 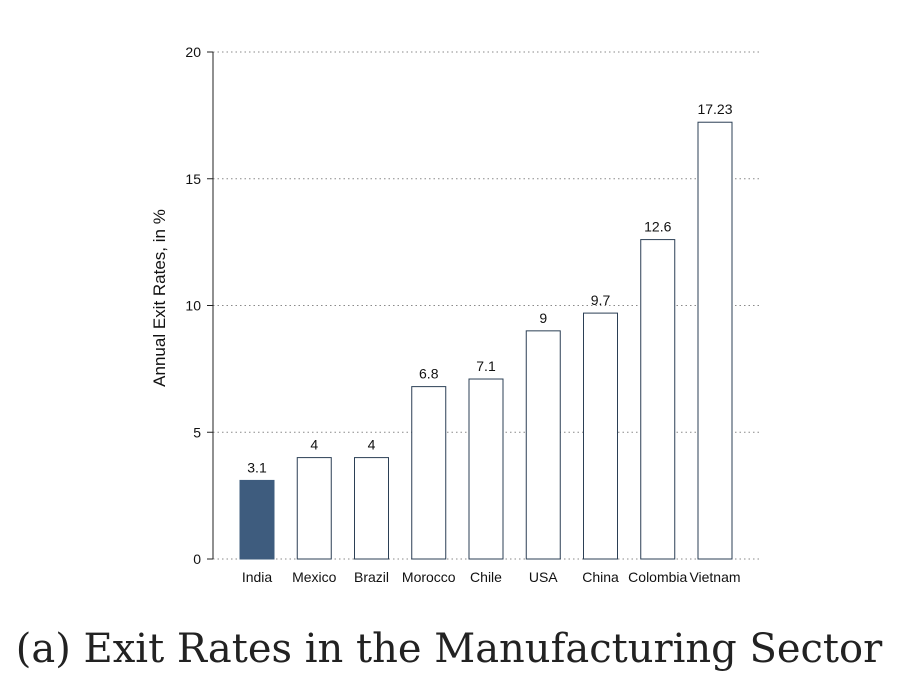 I want to click on x-tick-label: Mexico, so click(x=314, y=577).